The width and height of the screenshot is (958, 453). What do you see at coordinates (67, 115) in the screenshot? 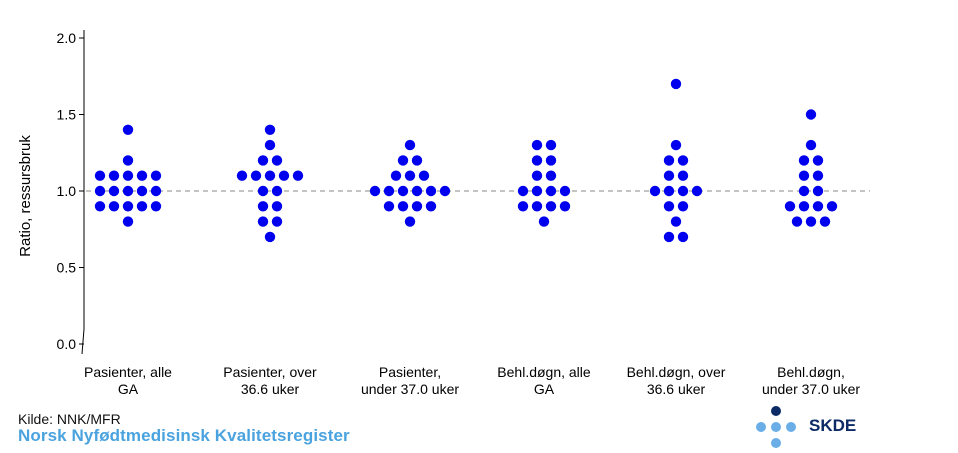
I see `y-tick-label: 1.5` at bounding box center [67, 115].